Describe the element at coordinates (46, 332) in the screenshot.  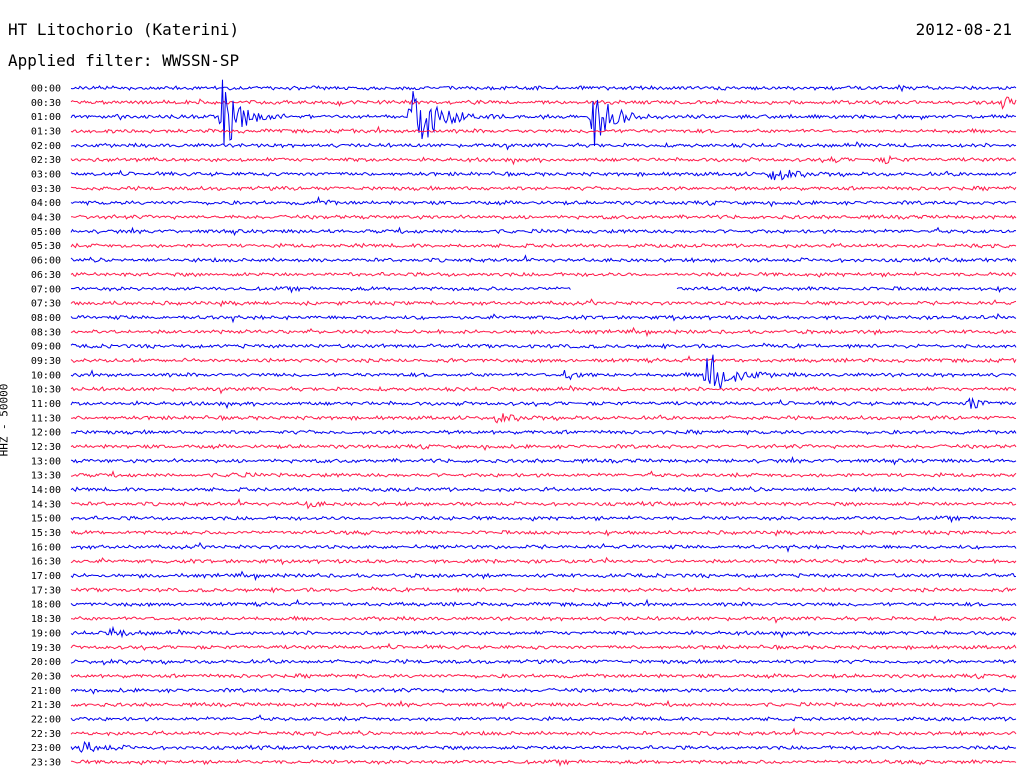
I see `row-tick-label: 08:30` at that location.